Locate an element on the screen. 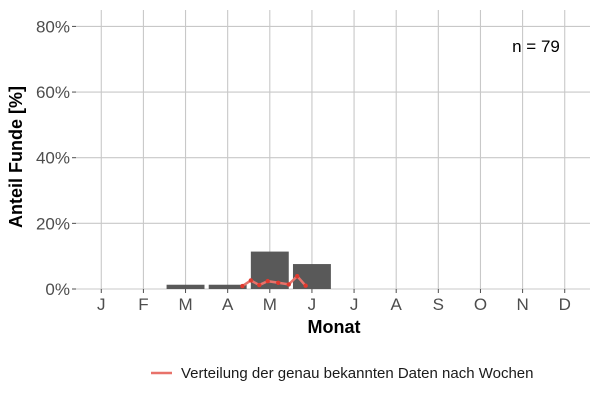  x-tick-label-6: J is located at coordinates (354, 304).